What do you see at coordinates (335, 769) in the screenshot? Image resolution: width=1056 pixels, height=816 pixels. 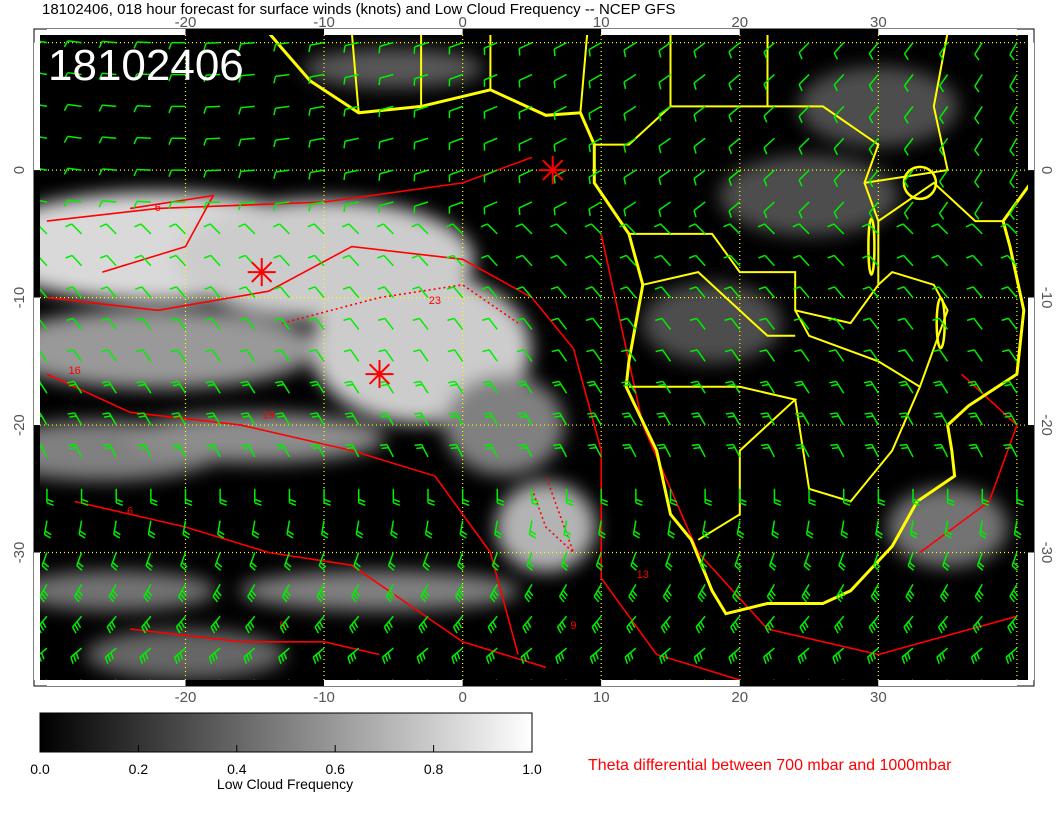 I see `colorbar-tick-label: 0.6` at bounding box center [335, 769].